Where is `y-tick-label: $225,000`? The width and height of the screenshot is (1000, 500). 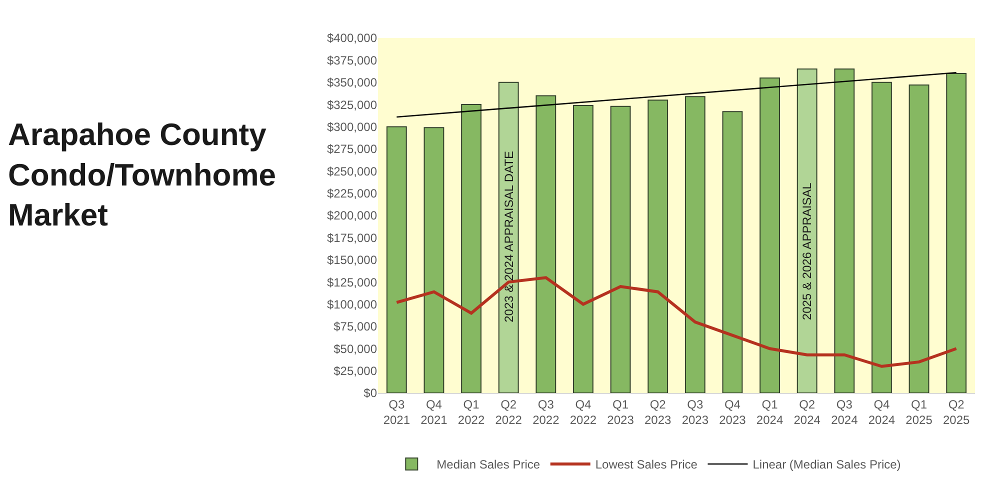 y-tick-label: $225,000 is located at coordinates (352, 193).